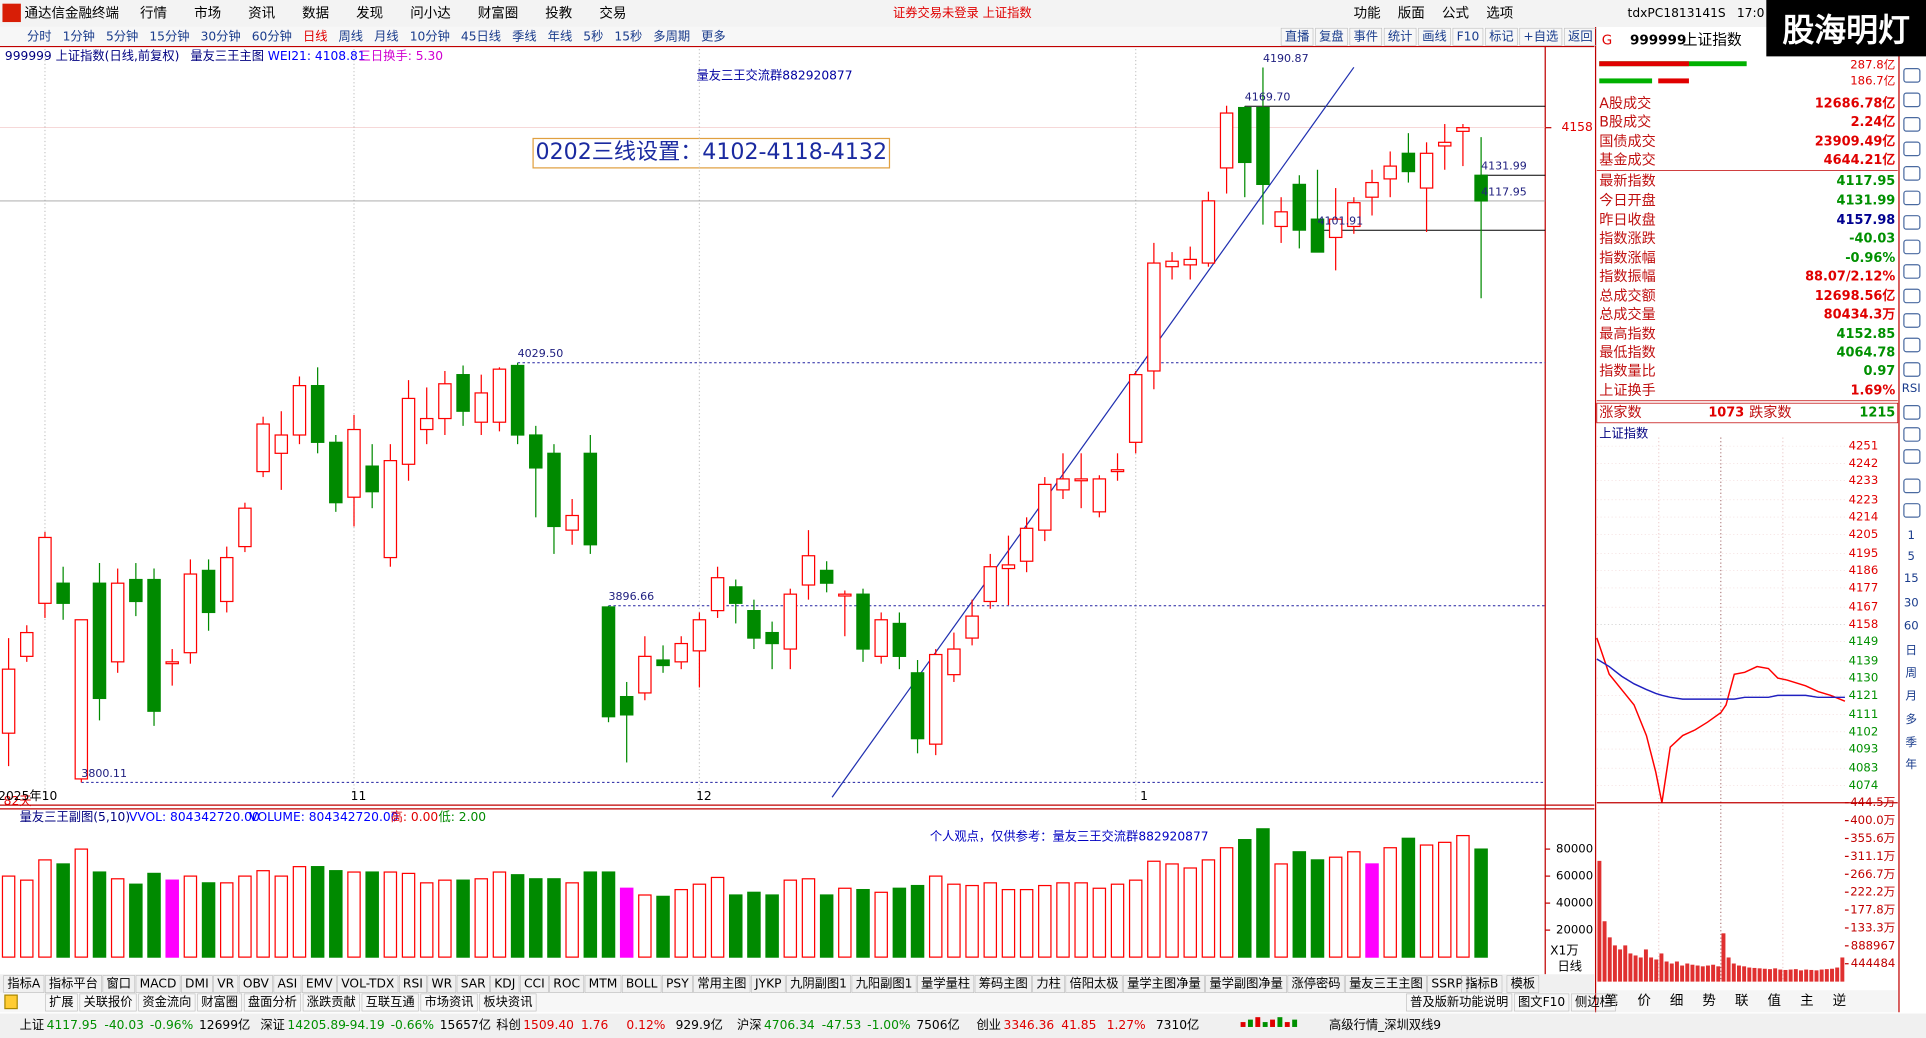  I want to click on indicator-tab: EMV, so click(319, 984).